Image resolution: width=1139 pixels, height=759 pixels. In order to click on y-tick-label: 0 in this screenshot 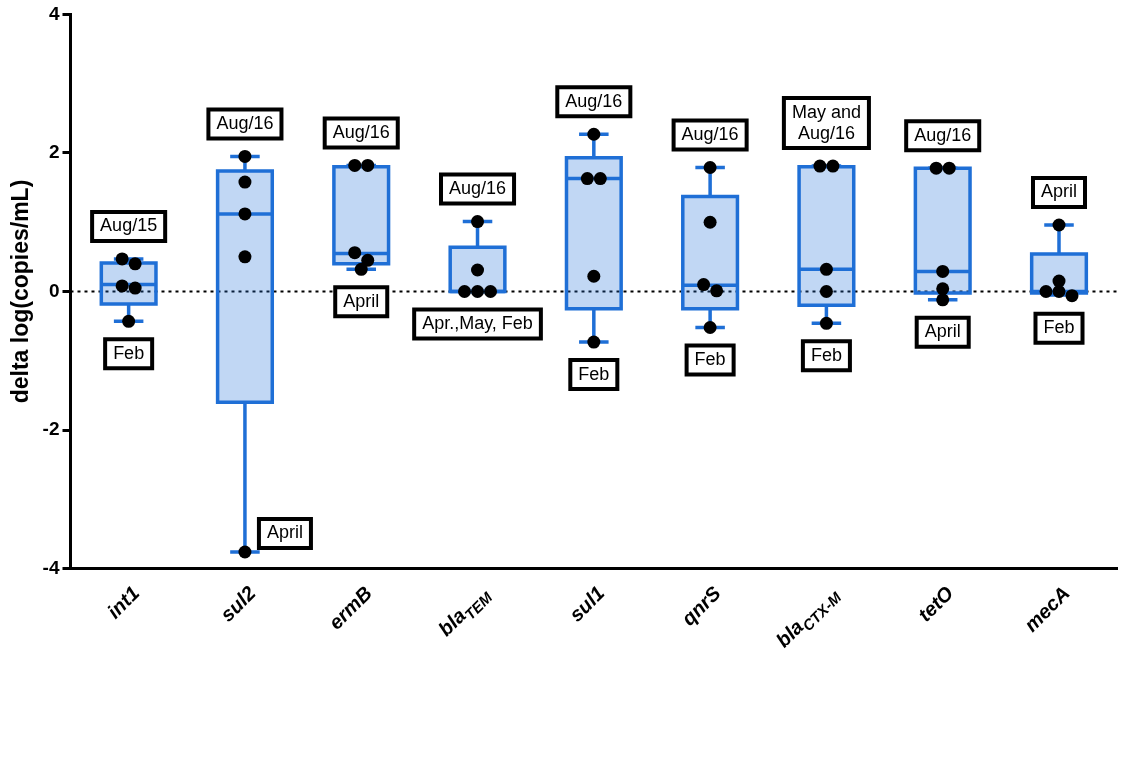, I will do `click(54, 290)`.